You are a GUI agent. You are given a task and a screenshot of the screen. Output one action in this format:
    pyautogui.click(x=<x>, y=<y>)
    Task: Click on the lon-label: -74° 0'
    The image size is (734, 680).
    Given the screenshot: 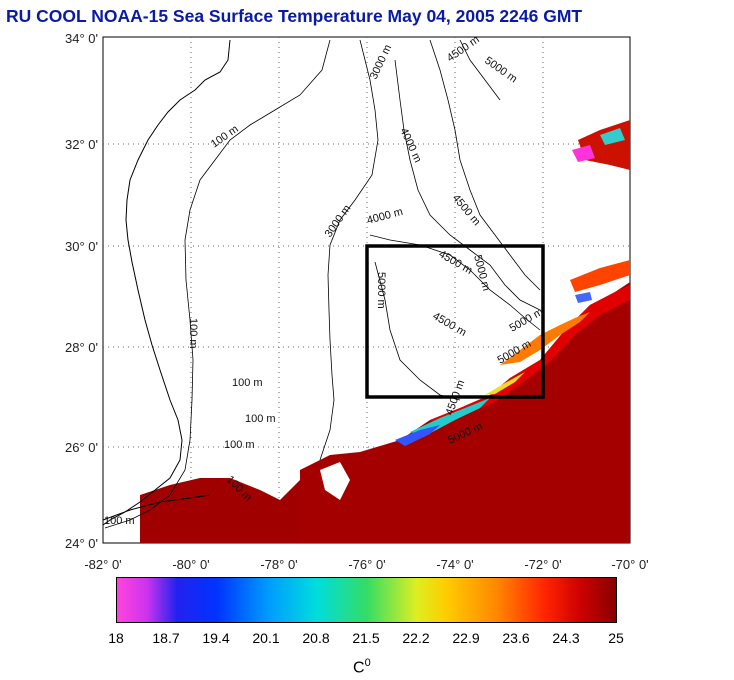 What is the action you would take?
    pyautogui.click(x=454, y=564)
    